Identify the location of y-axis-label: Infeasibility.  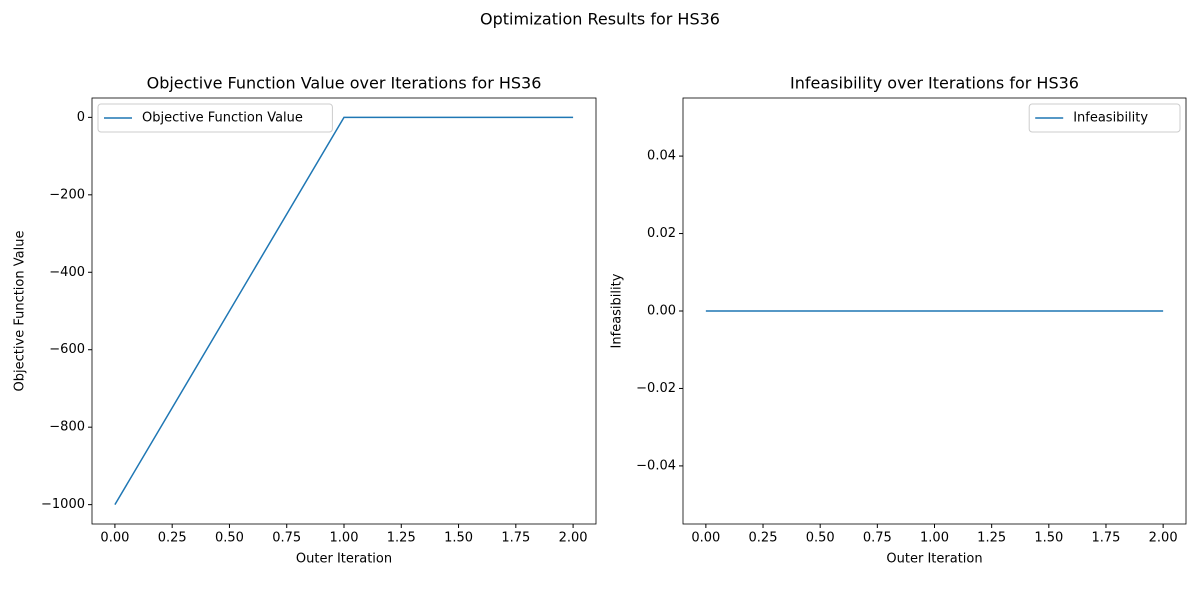
(617, 310).